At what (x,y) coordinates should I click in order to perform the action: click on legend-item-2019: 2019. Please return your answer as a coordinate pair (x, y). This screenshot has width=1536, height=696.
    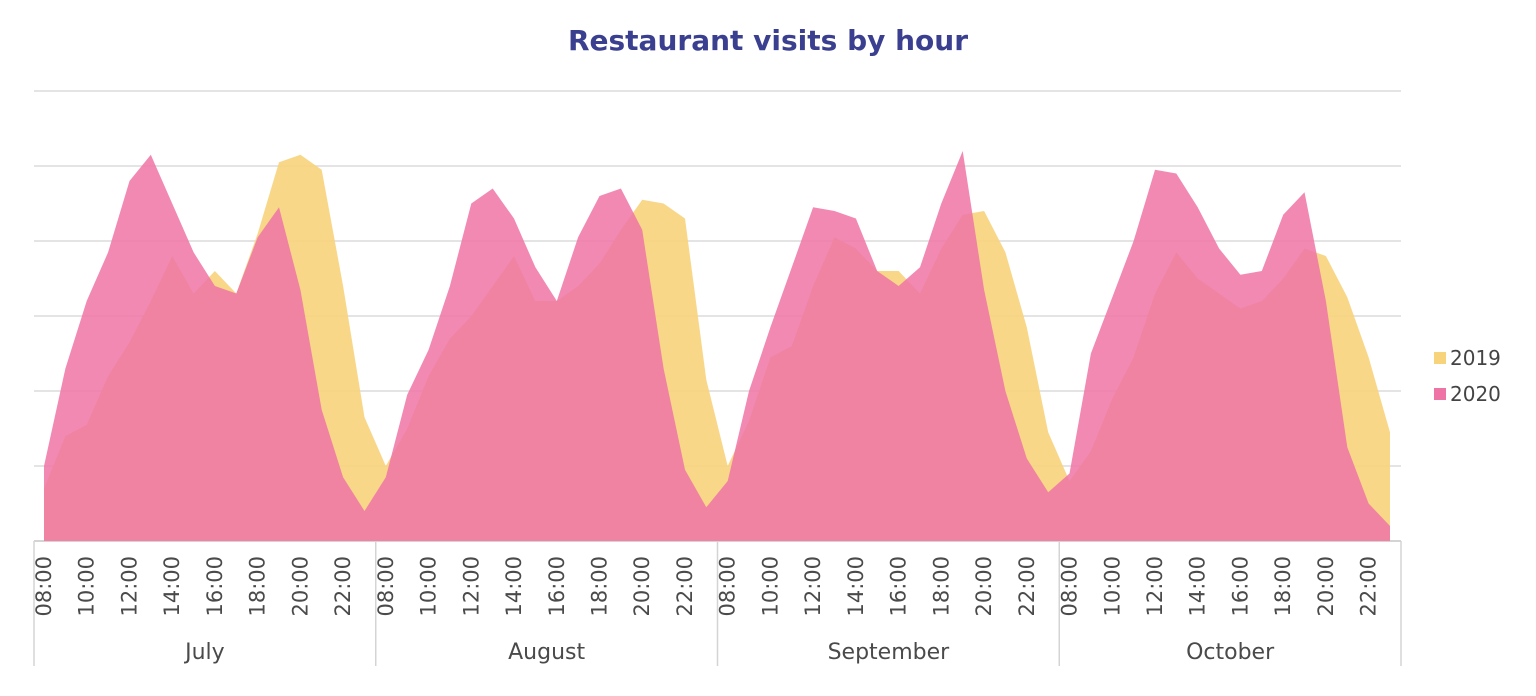
    Looking at the image, I should click on (1467, 358).